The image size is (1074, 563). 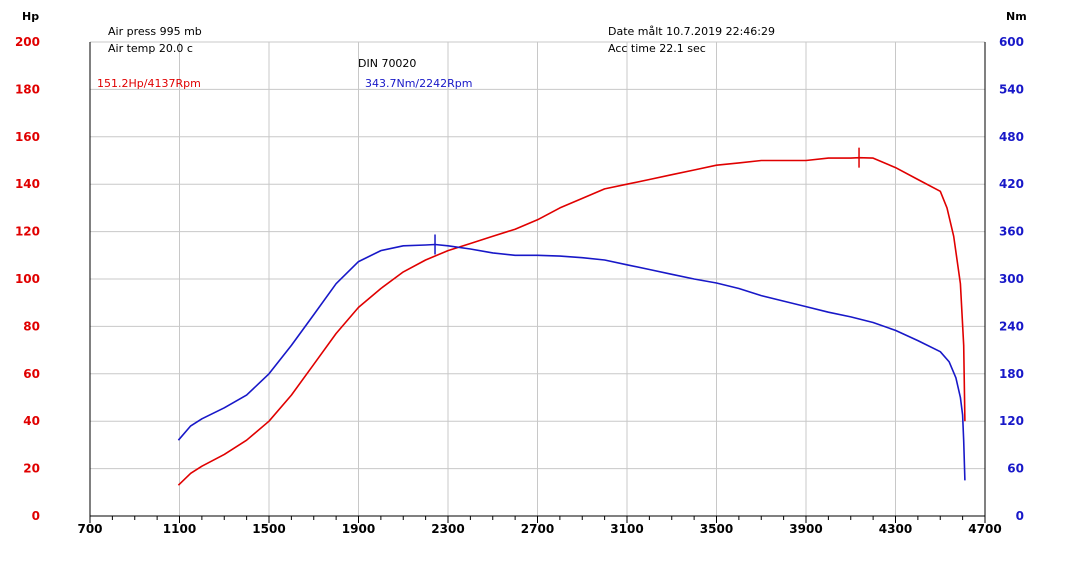 I want to click on nm-tick-label: 180, so click(x=1011, y=374).